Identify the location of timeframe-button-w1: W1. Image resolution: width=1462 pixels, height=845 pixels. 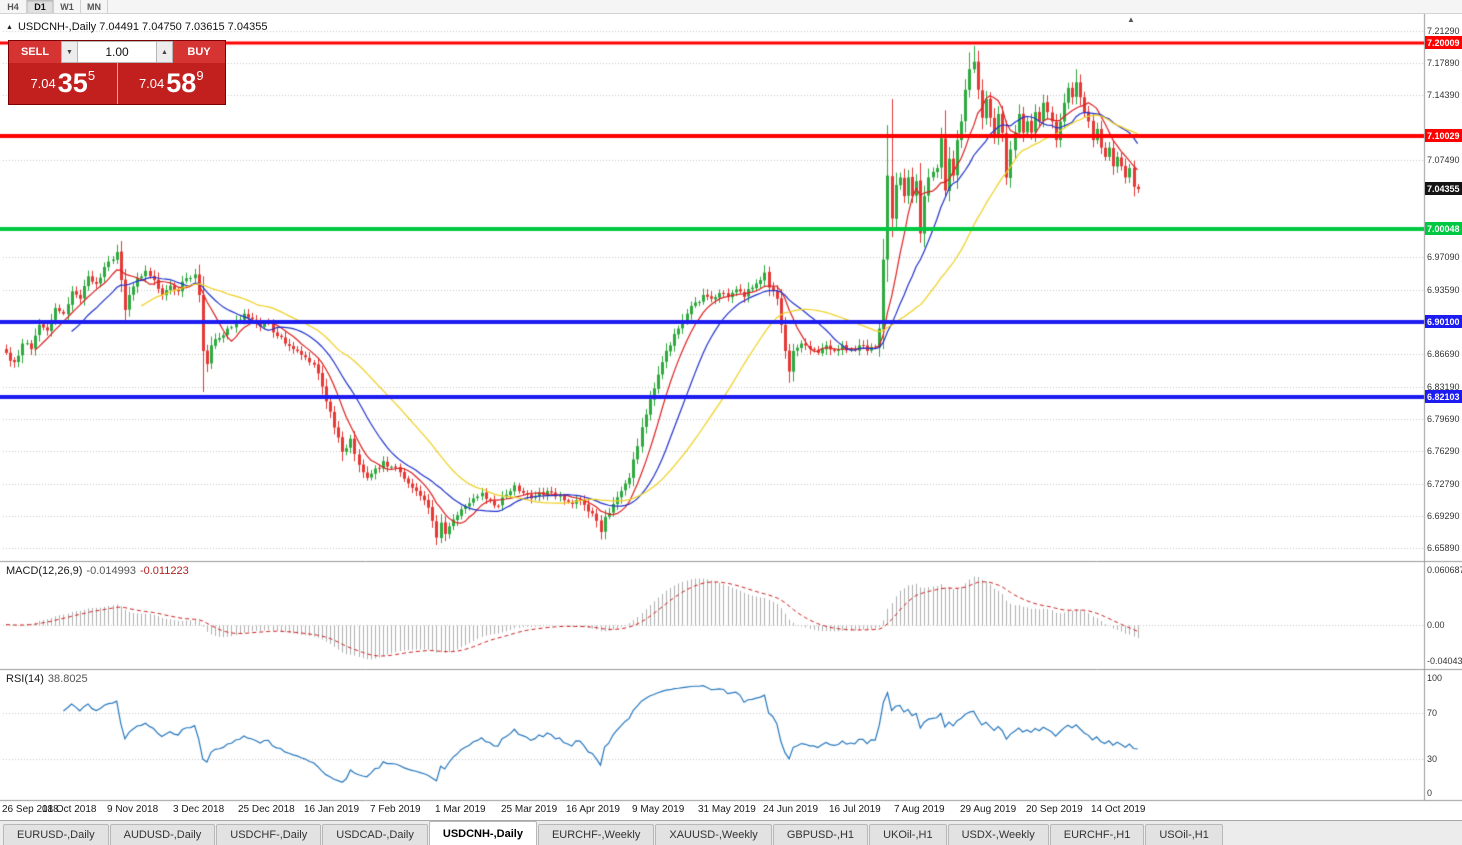
(67, 6).